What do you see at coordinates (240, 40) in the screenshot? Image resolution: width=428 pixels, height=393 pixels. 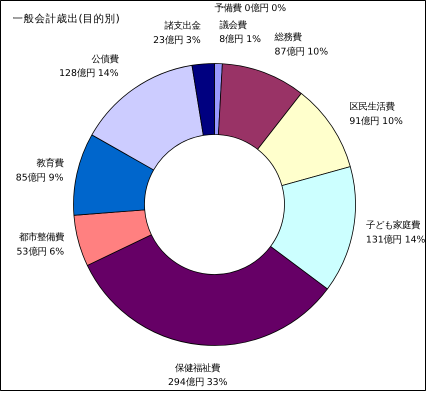 I see `data-label: 8億円 1%` at bounding box center [240, 40].